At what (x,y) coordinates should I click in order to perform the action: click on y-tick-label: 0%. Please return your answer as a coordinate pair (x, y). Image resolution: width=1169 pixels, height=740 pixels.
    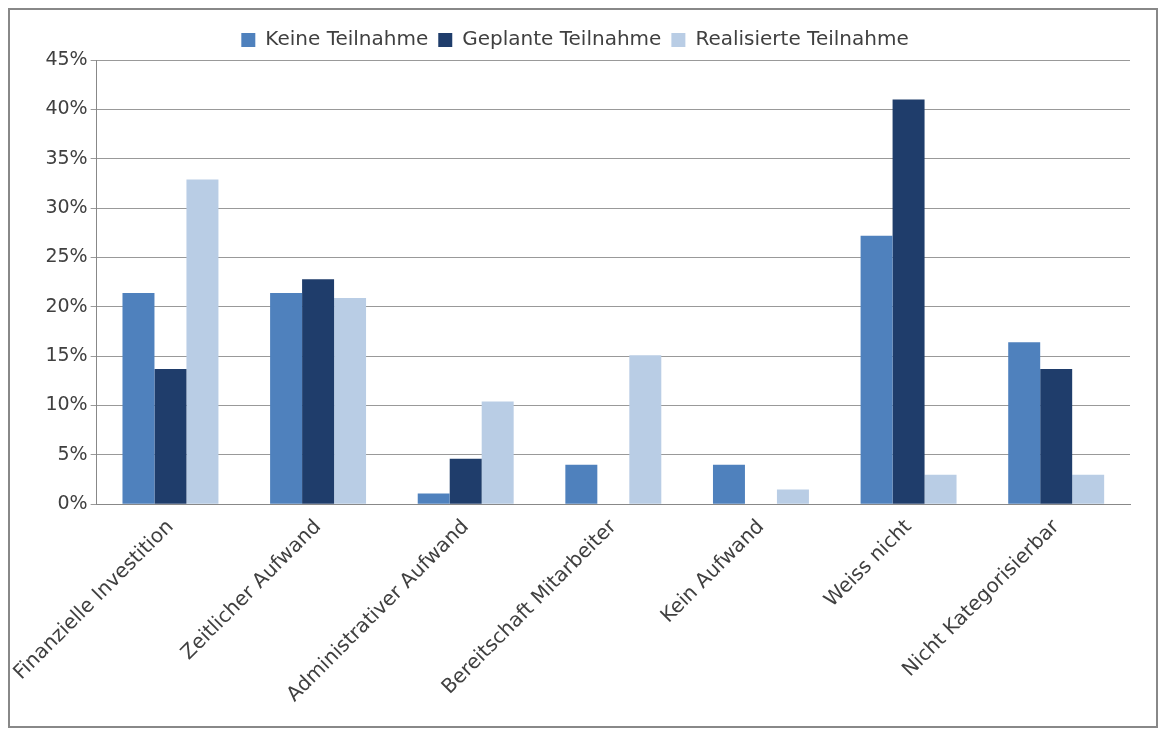
    Looking at the image, I should click on (72, 502).